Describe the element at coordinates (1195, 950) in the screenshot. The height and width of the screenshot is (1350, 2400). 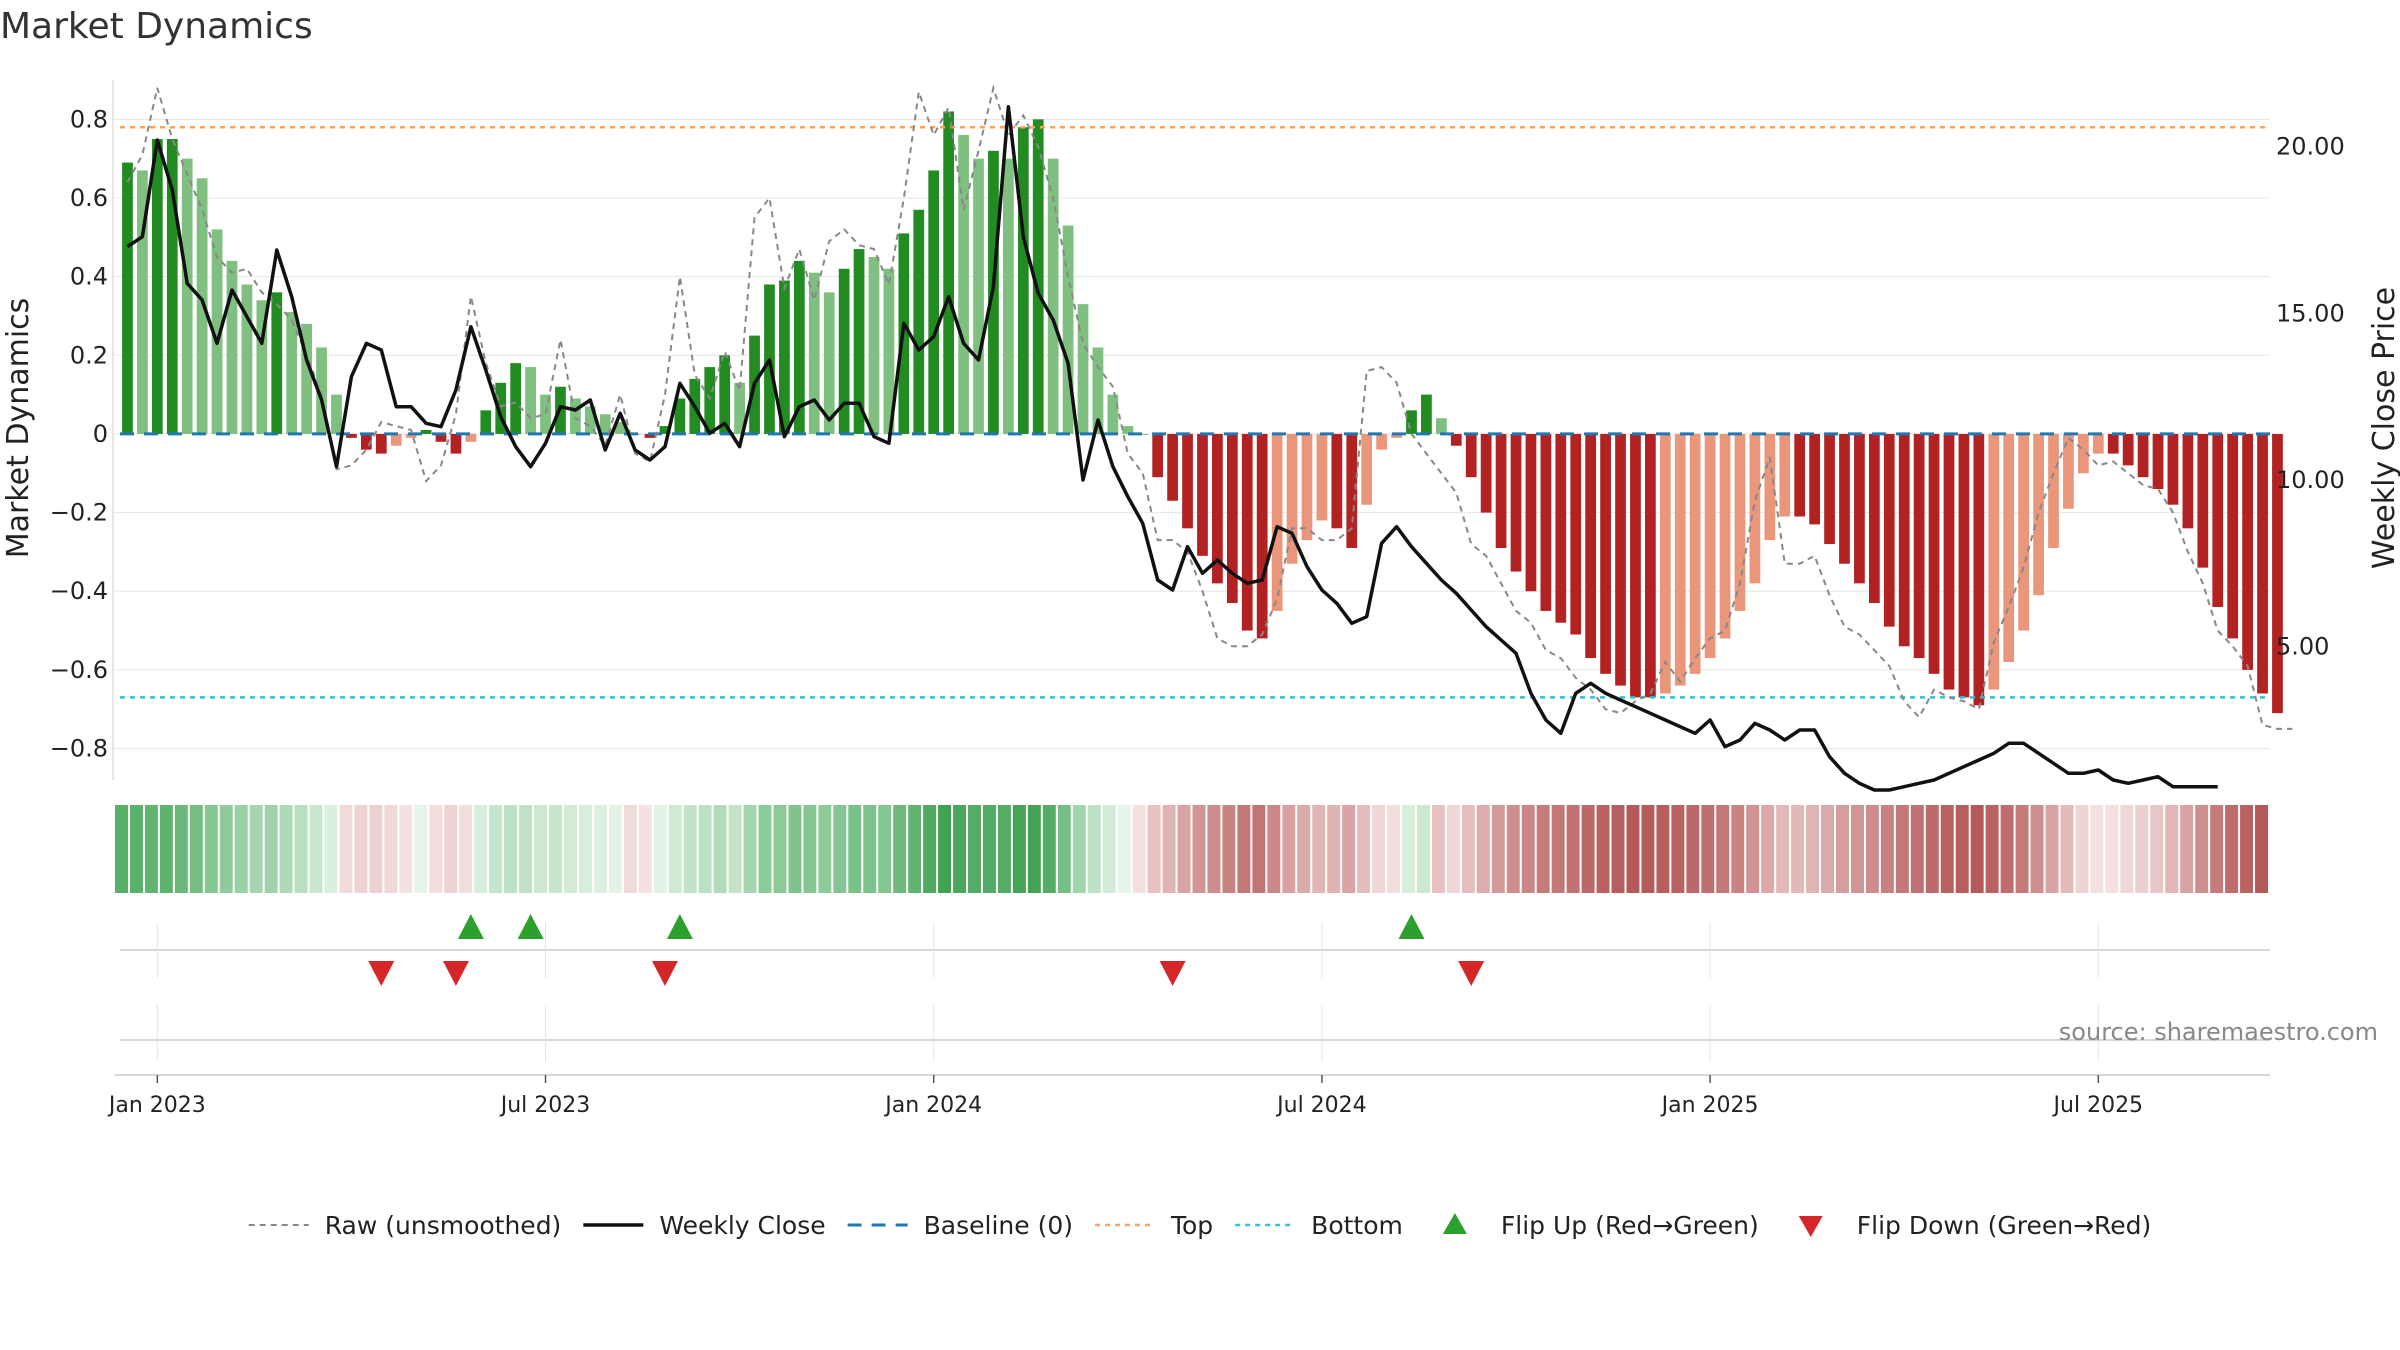
I see `flip-markers-panel` at that location.